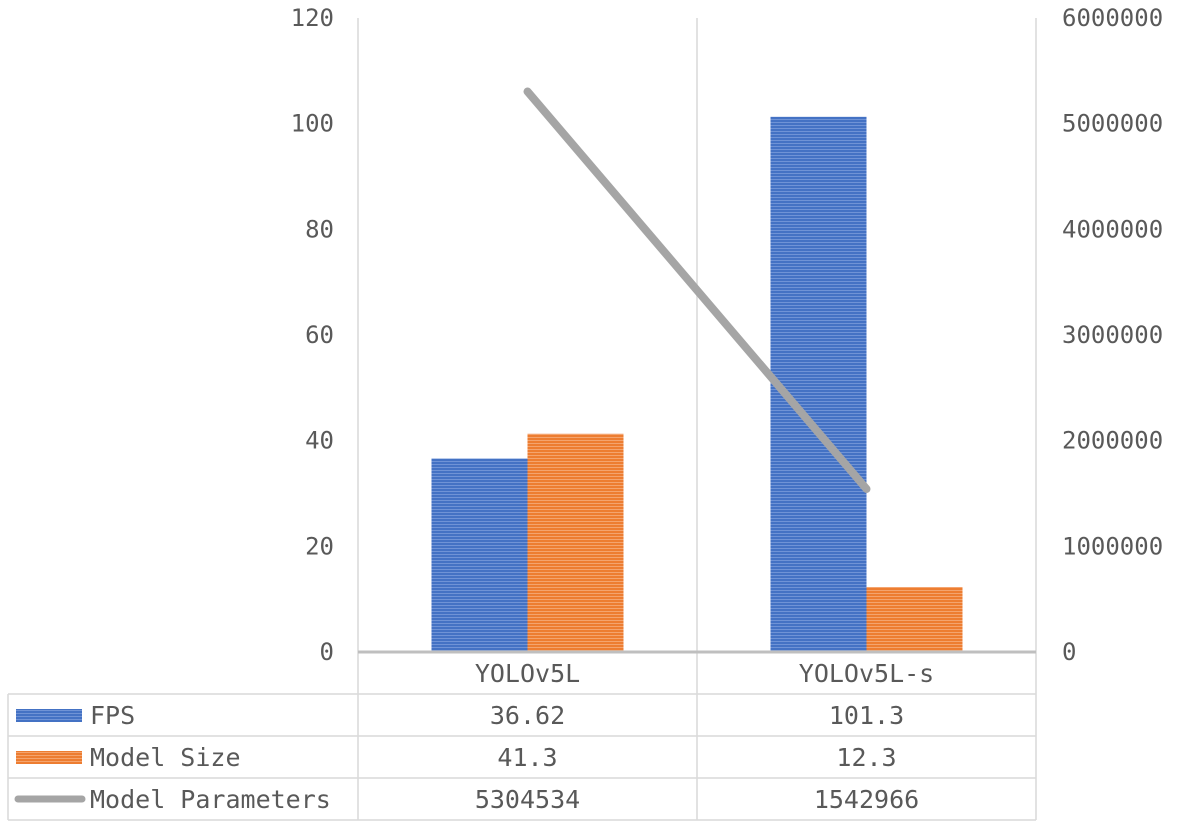 Image resolution: width=1181 pixels, height=833 pixels. Describe the element at coordinates (1112, 229) in the screenshot. I see `y-right-tick-label: 4000000` at that location.